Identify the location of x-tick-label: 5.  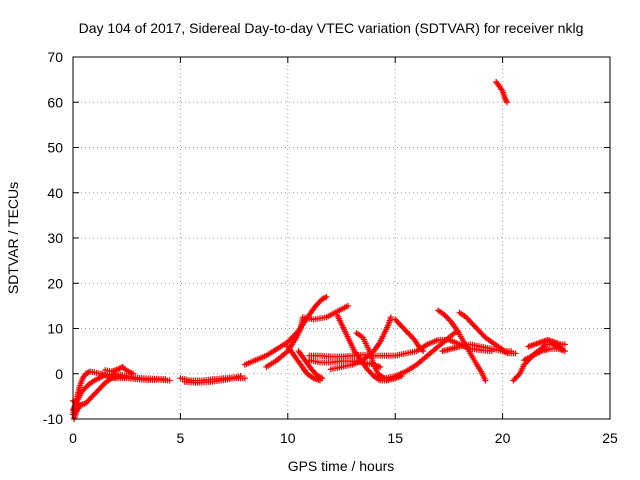
(181, 438).